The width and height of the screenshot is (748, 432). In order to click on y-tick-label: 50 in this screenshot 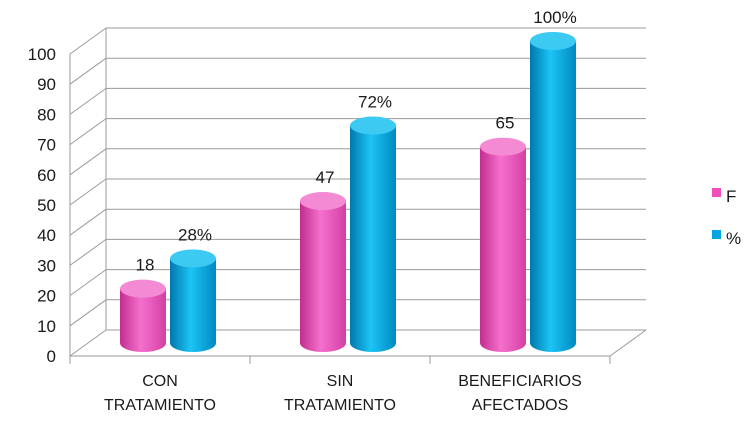, I will do `click(46, 205)`.